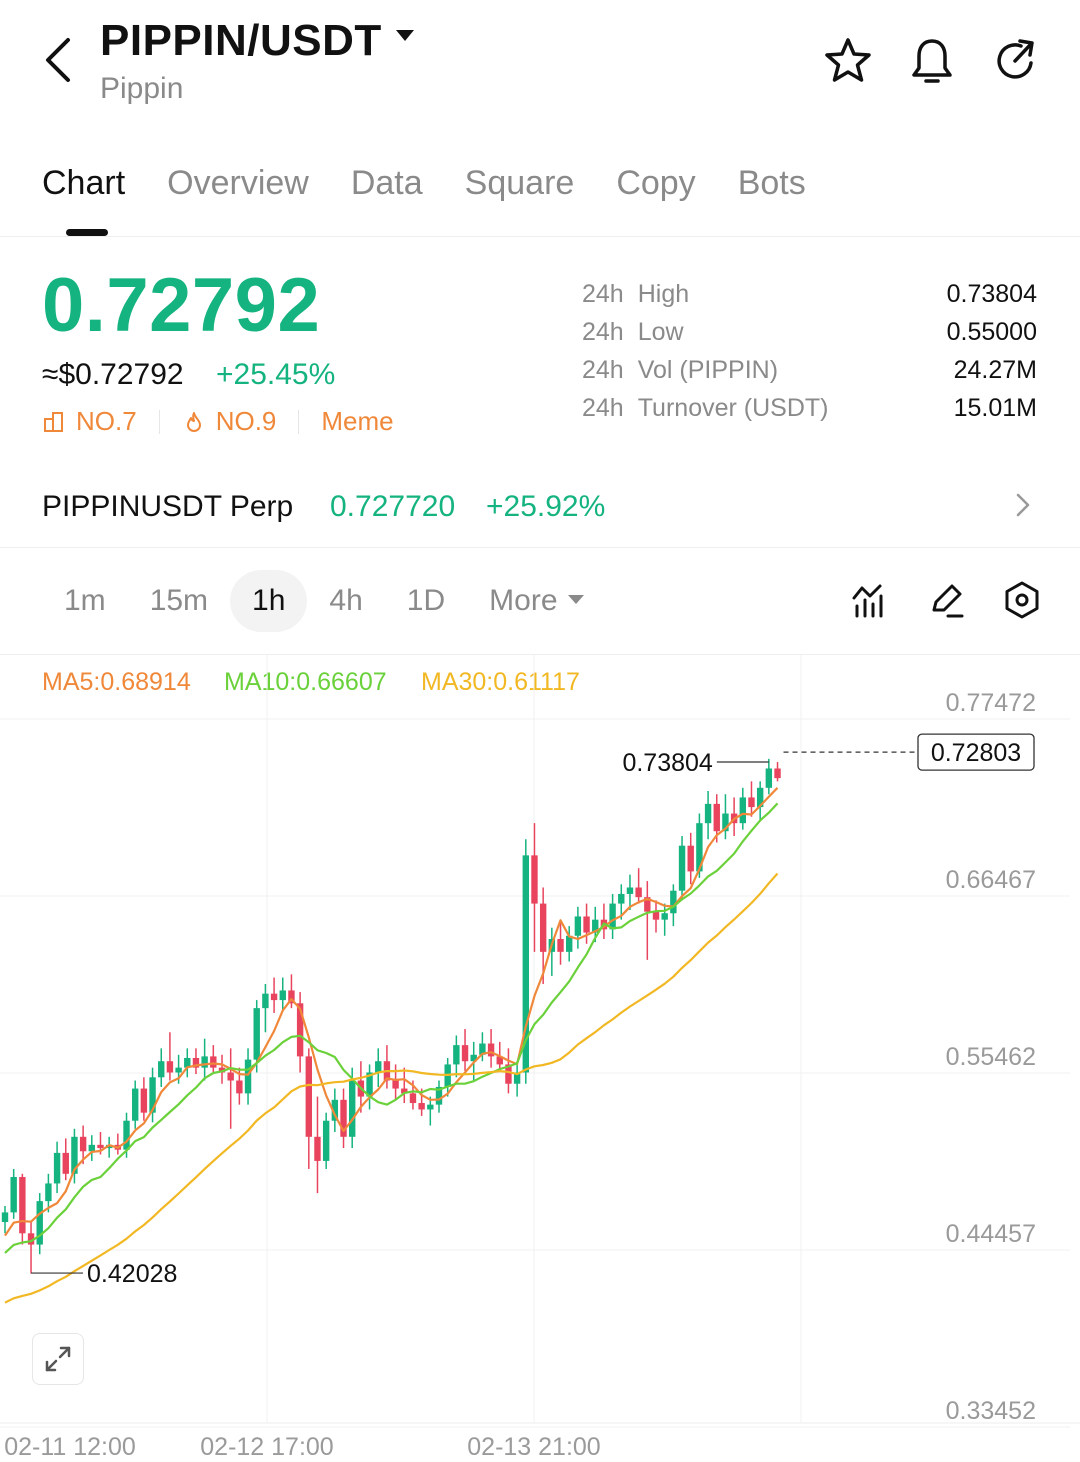 The width and height of the screenshot is (1080, 1462). Describe the element at coordinates (995, 370) in the screenshot. I see `stat-value-volume: 24.27M` at that location.